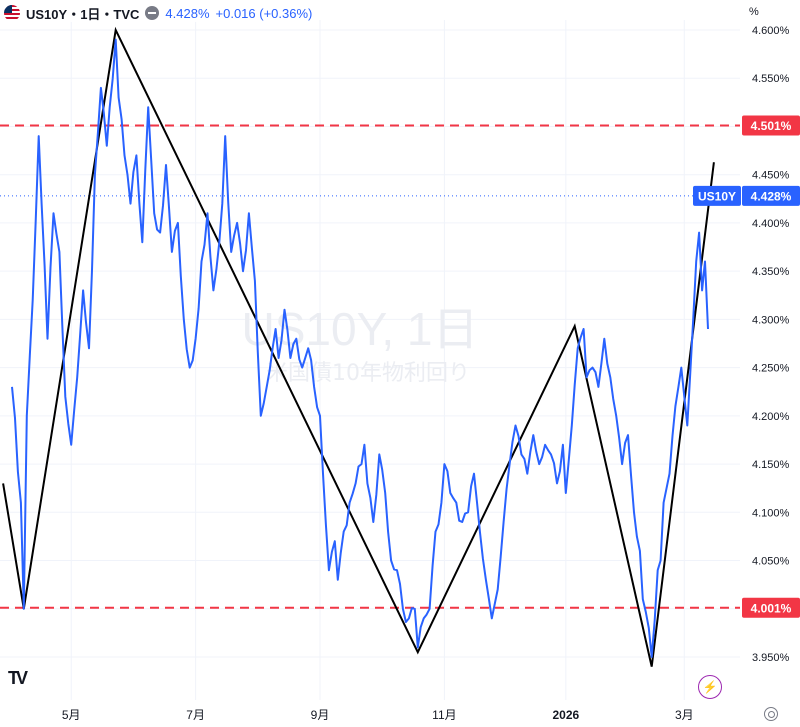 The height and width of the screenshot is (727, 800). I want to click on settings-gear-icon, so click(771, 714).